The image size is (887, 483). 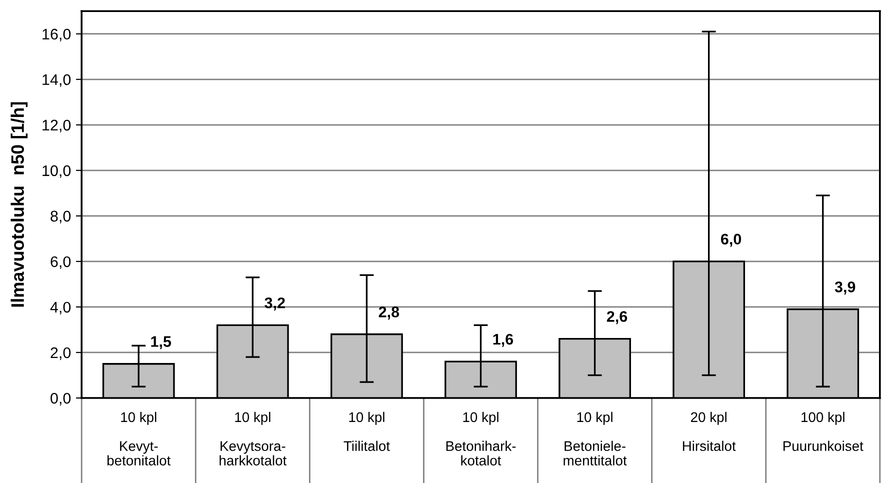 What do you see at coordinates (709, 431) in the screenshot?
I see `x-tick-label: 20 kpl Hirsitalot` at bounding box center [709, 431].